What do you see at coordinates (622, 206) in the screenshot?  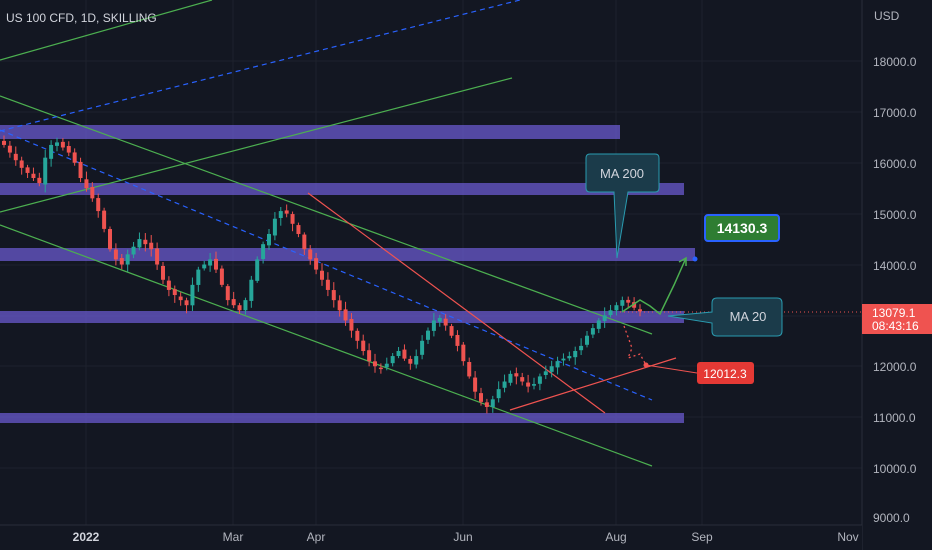 I see `ma200-callout: MA 200` at bounding box center [622, 206].